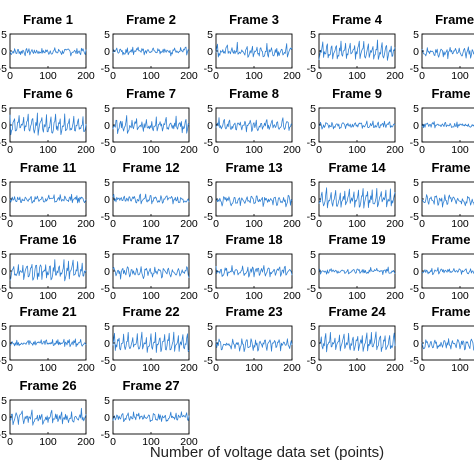 This screenshot has width=474, height=474. What do you see at coordinates (150, 311) in the screenshot?
I see `frame-title: Frame 22` at bounding box center [150, 311].